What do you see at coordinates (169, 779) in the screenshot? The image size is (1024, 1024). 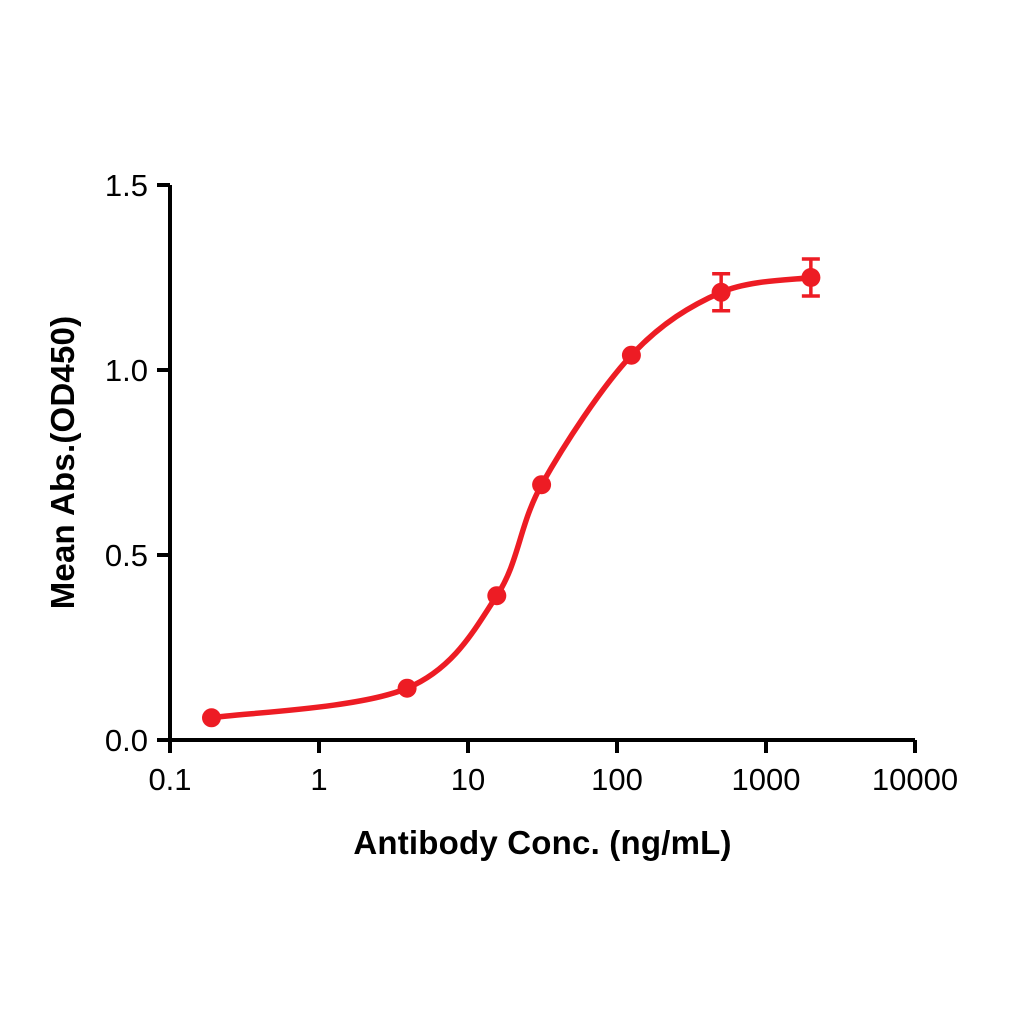 I see `x-tick-label: 0.1` at bounding box center [169, 779].